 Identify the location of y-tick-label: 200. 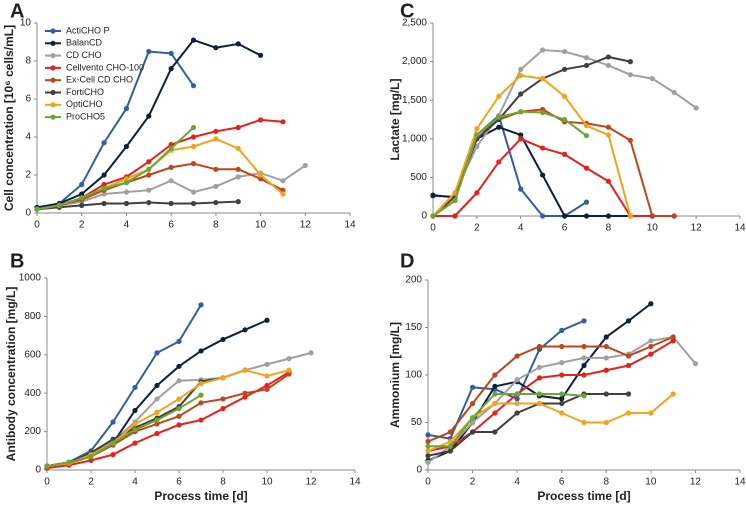
(413, 280).